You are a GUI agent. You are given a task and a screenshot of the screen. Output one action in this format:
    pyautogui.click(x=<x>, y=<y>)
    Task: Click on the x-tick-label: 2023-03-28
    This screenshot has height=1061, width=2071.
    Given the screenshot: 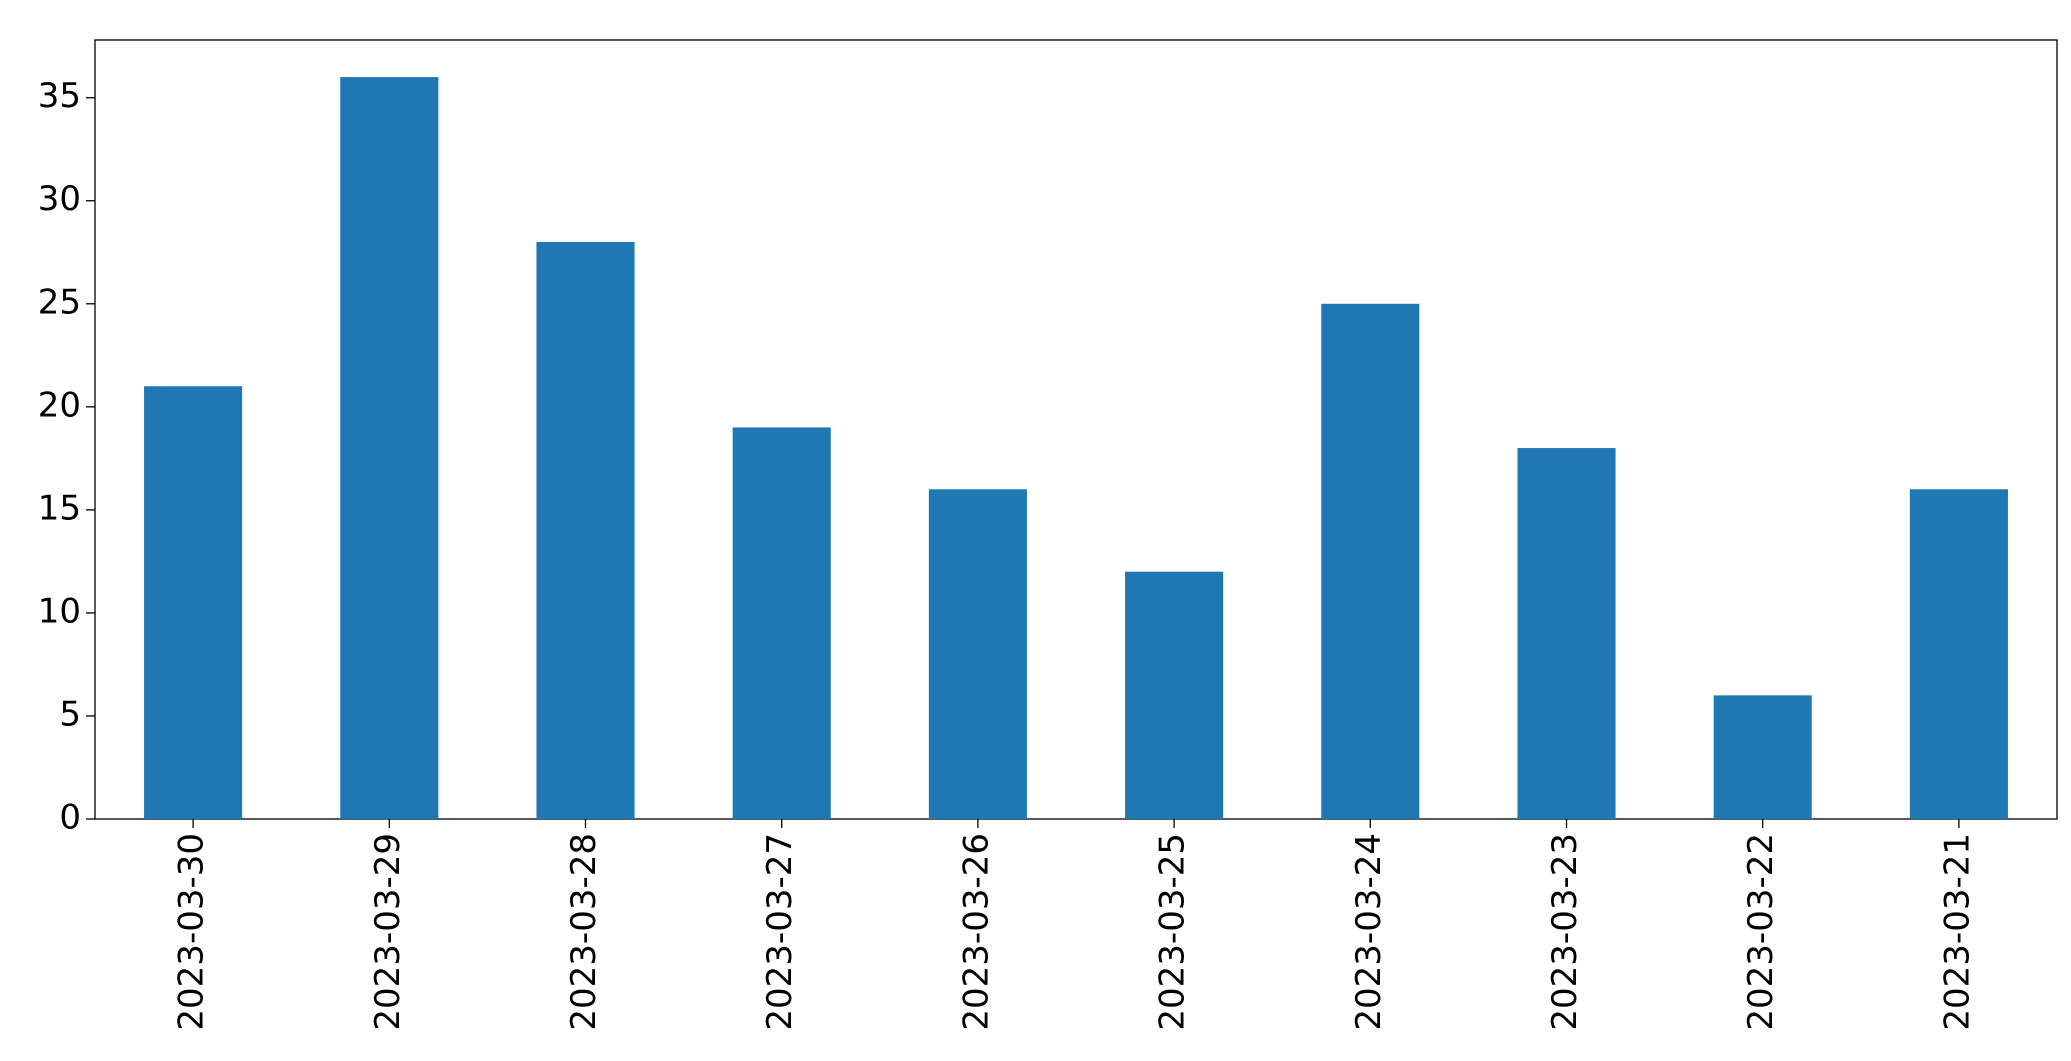 What is the action you would take?
    pyautogui.click(x=584, y=932)
    